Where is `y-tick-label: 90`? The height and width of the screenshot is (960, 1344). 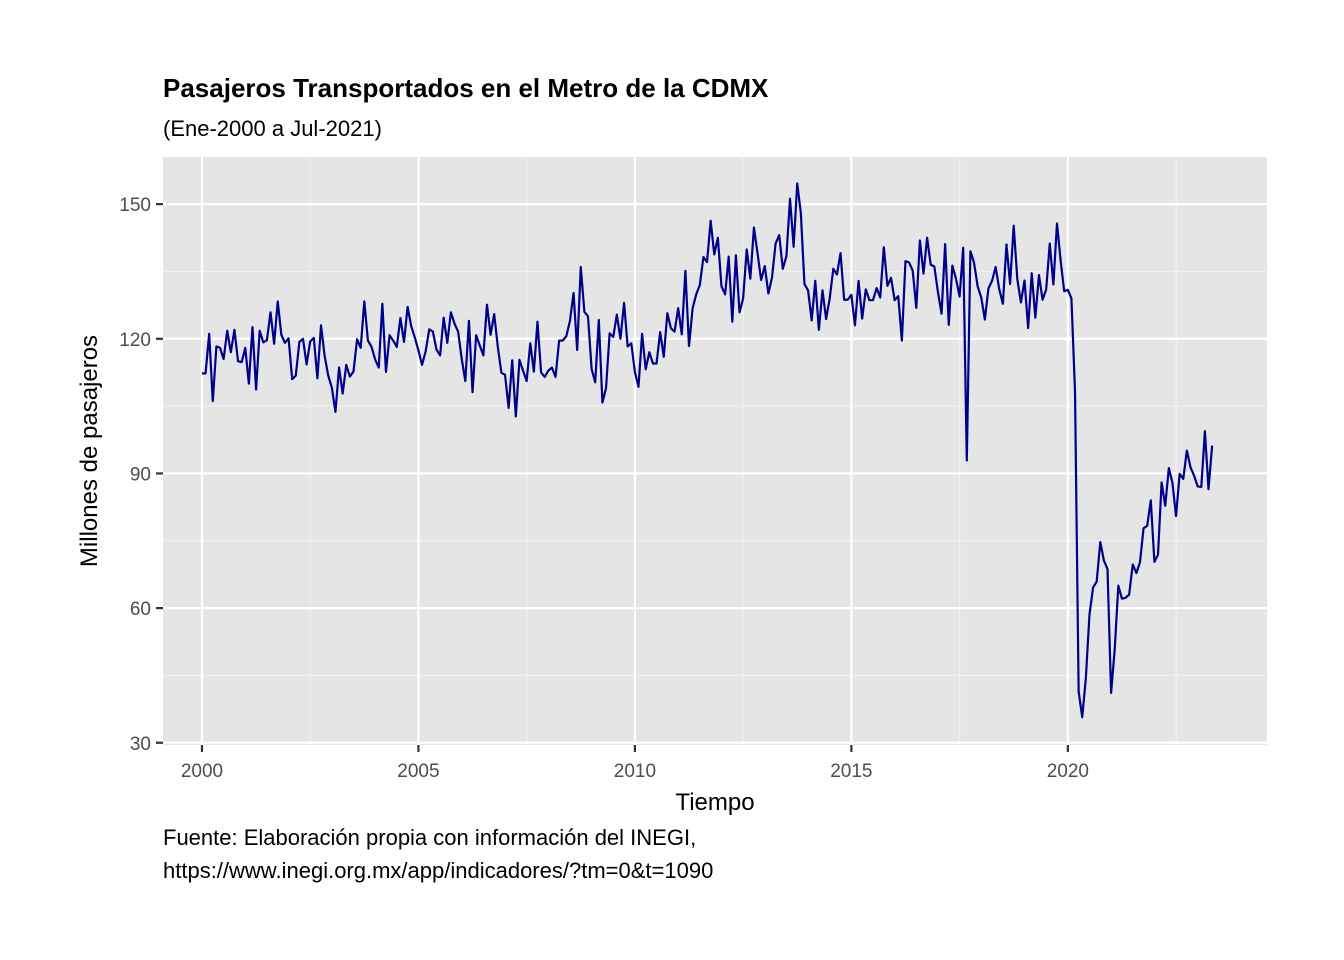
y-tick-label: 90 is located at coordinates (140, 474).